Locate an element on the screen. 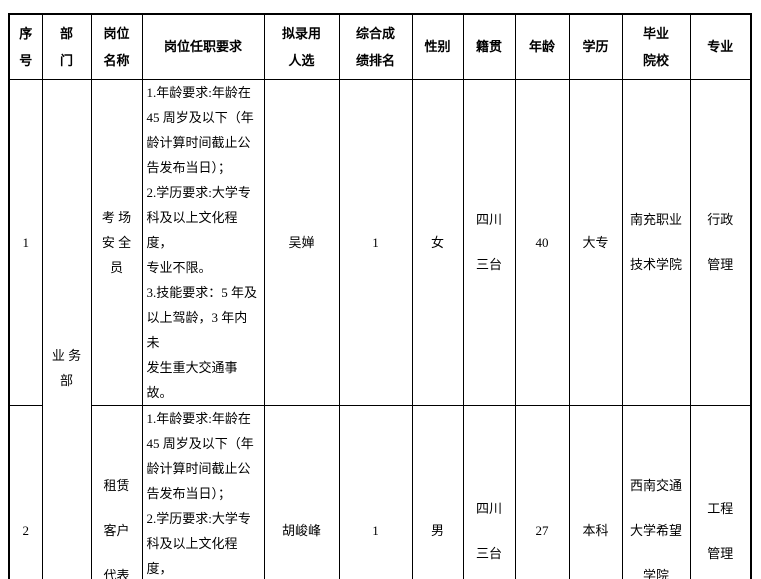 This screenshot has height=579, width=761. cell-major: 工程 管理 is located at coordinates (720, 491).